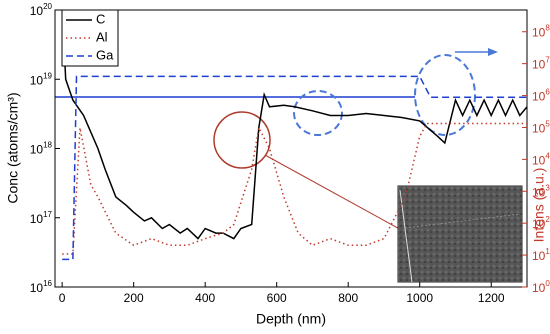 This screenshot has width=550, height=334. Describe the element at coordinates (134, 298) in the screenshot. I see `x-tick-label: 200` at that location.